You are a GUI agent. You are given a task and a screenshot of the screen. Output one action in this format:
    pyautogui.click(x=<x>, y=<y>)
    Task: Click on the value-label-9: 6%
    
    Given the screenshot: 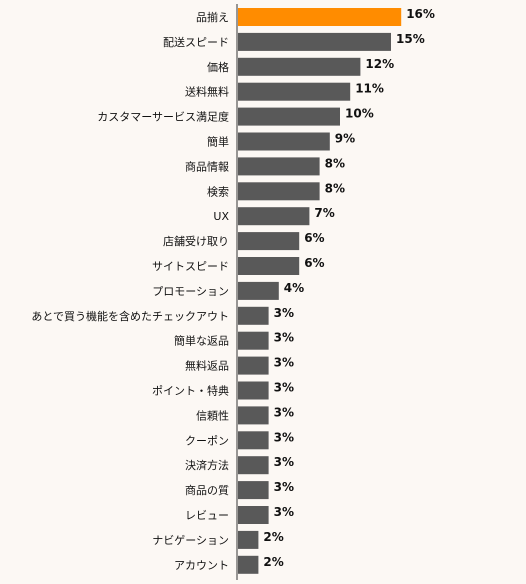 What is the action you would take?
    pyautogui.click(x=314, y=238)
    